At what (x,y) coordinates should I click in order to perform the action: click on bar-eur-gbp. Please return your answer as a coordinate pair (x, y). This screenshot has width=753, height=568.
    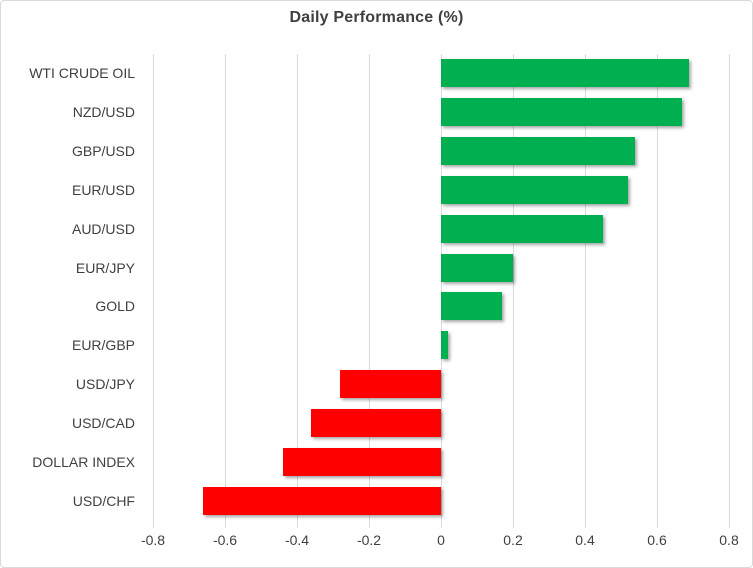
    Looking at the image, I should click on (445, 345).